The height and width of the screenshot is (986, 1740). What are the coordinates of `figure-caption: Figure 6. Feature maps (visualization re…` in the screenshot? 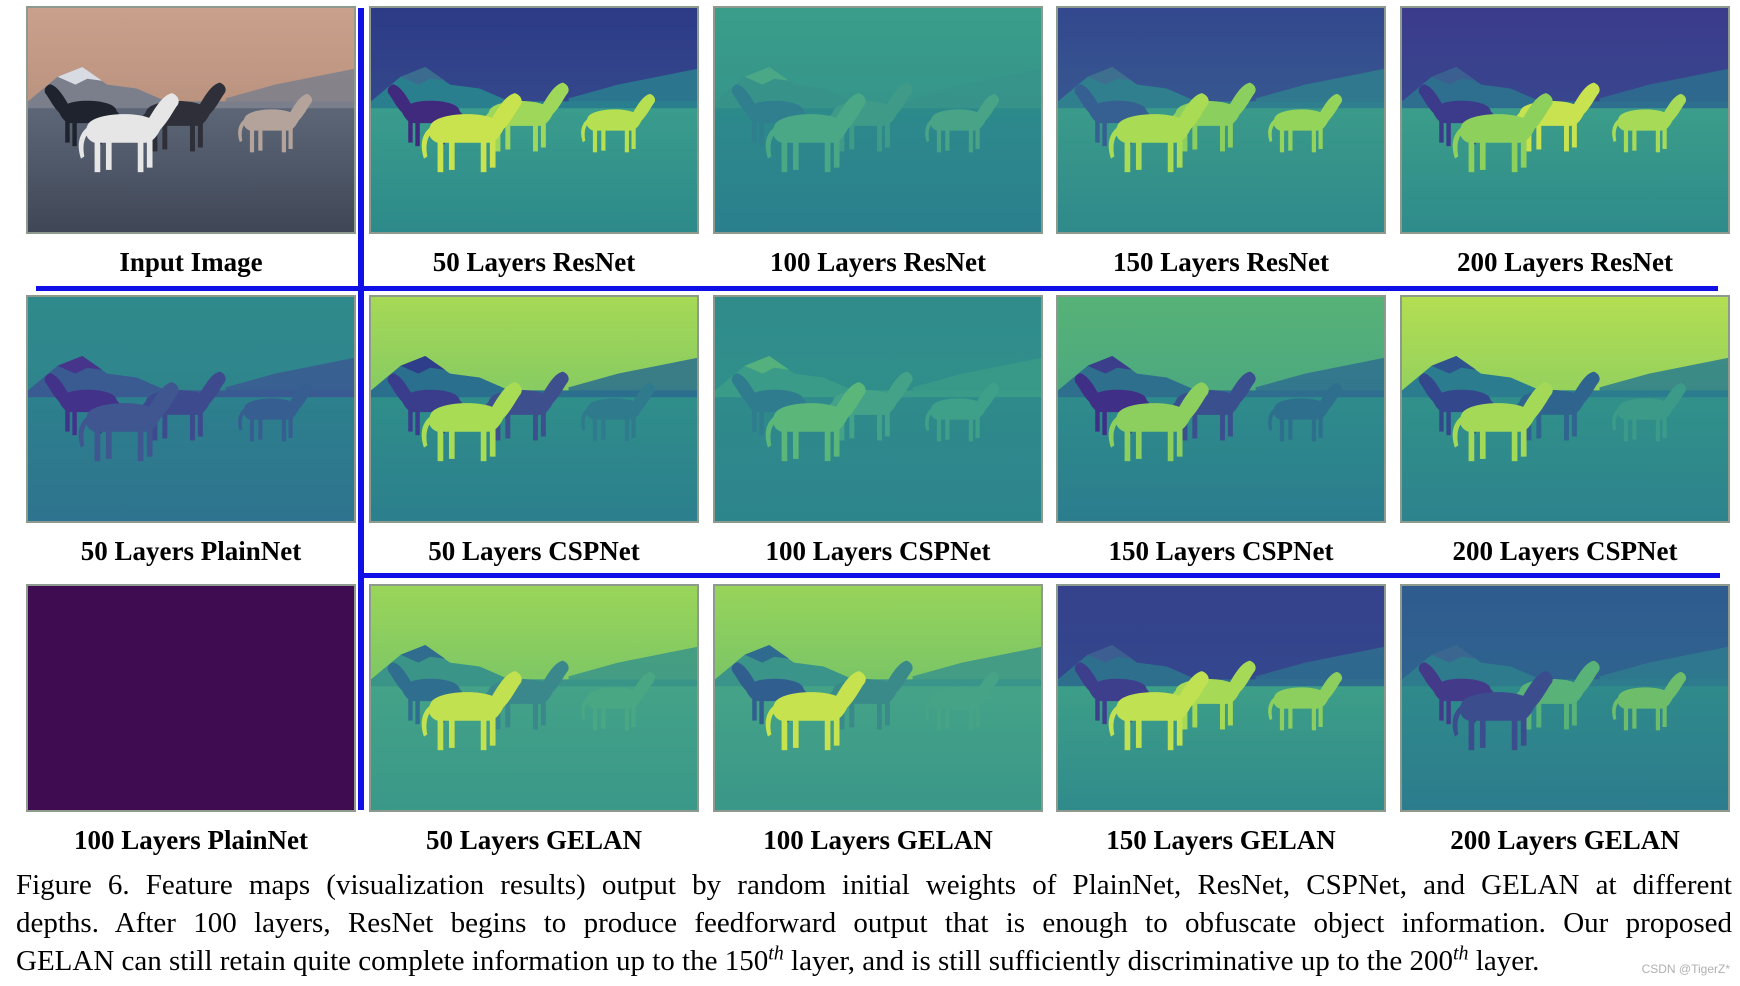 It's located at (874, 923).